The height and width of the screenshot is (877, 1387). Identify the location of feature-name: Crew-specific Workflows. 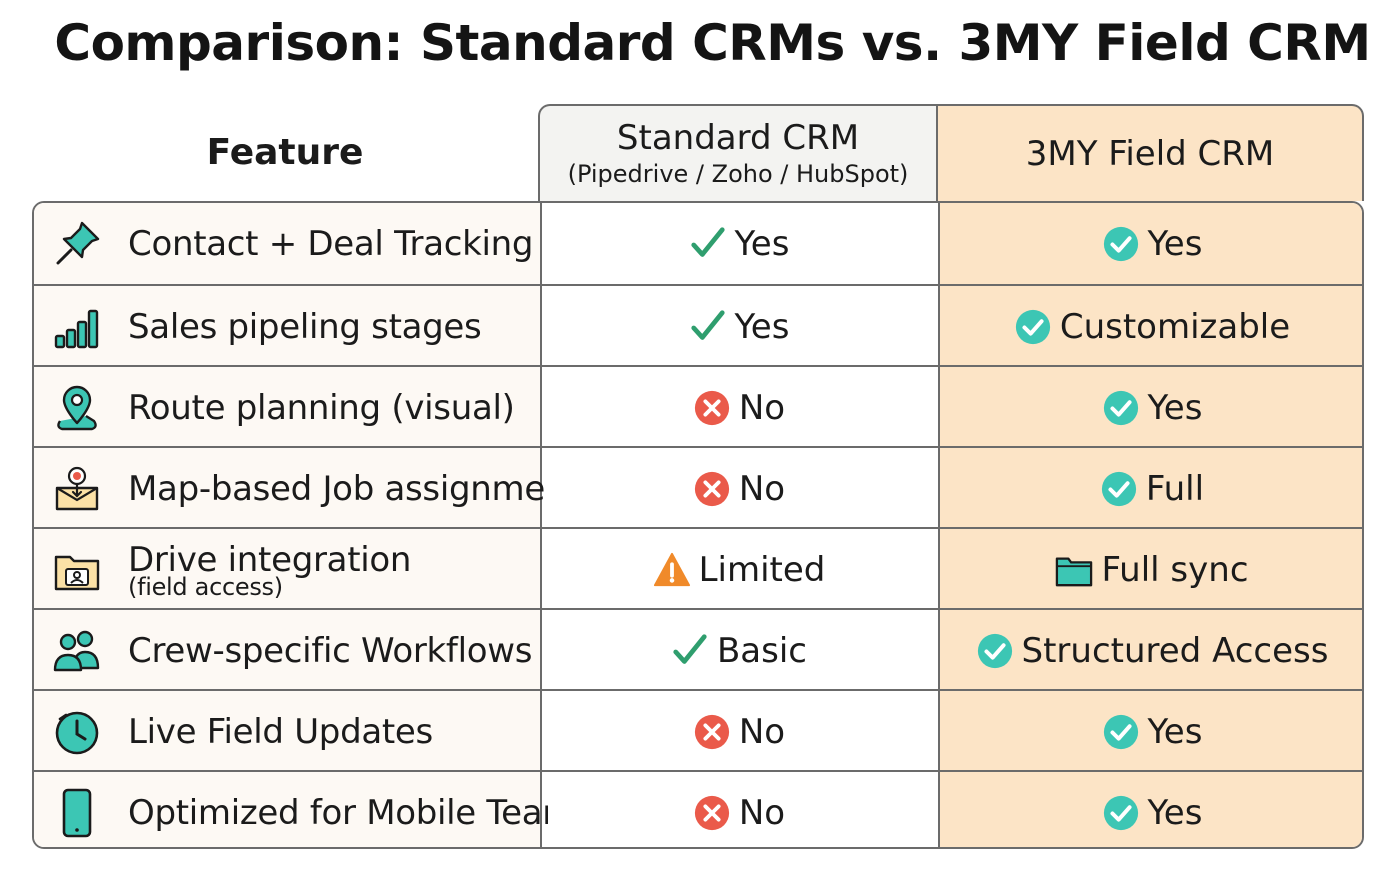
(330, 650).